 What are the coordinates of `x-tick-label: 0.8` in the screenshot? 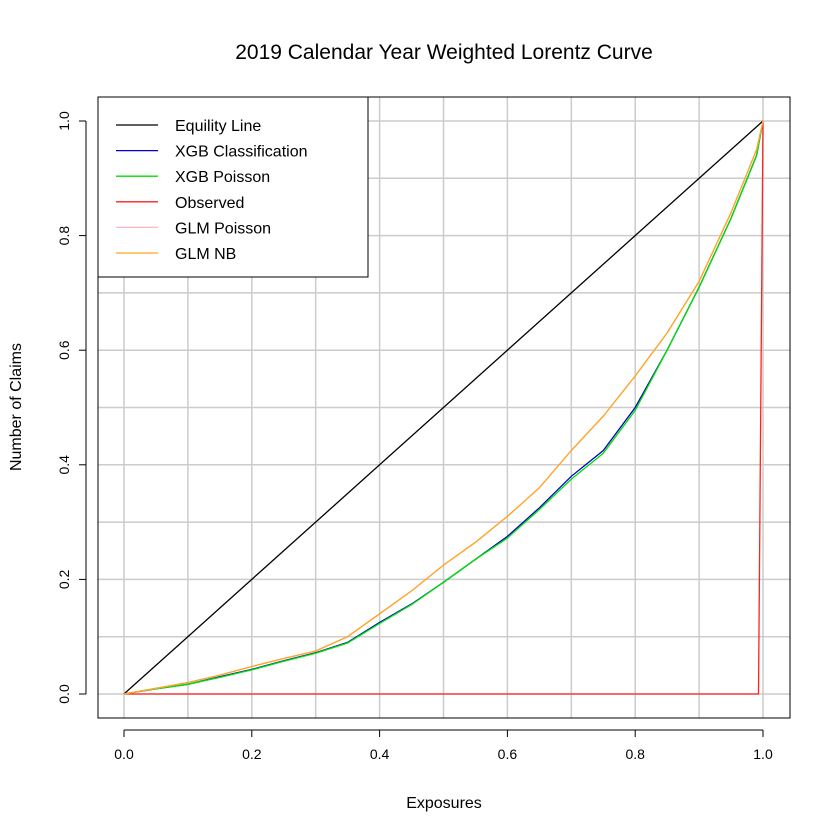 It's located at (635, 754).